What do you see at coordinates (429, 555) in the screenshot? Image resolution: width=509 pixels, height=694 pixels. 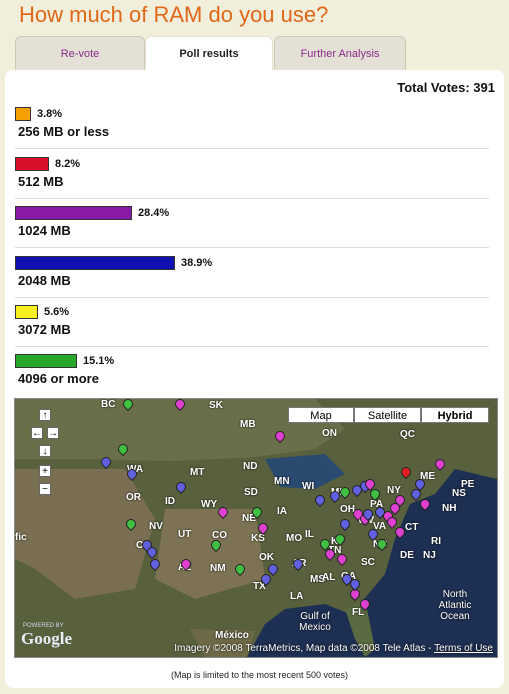 I see `map-label: NJ` at bounding box center [429, 555].